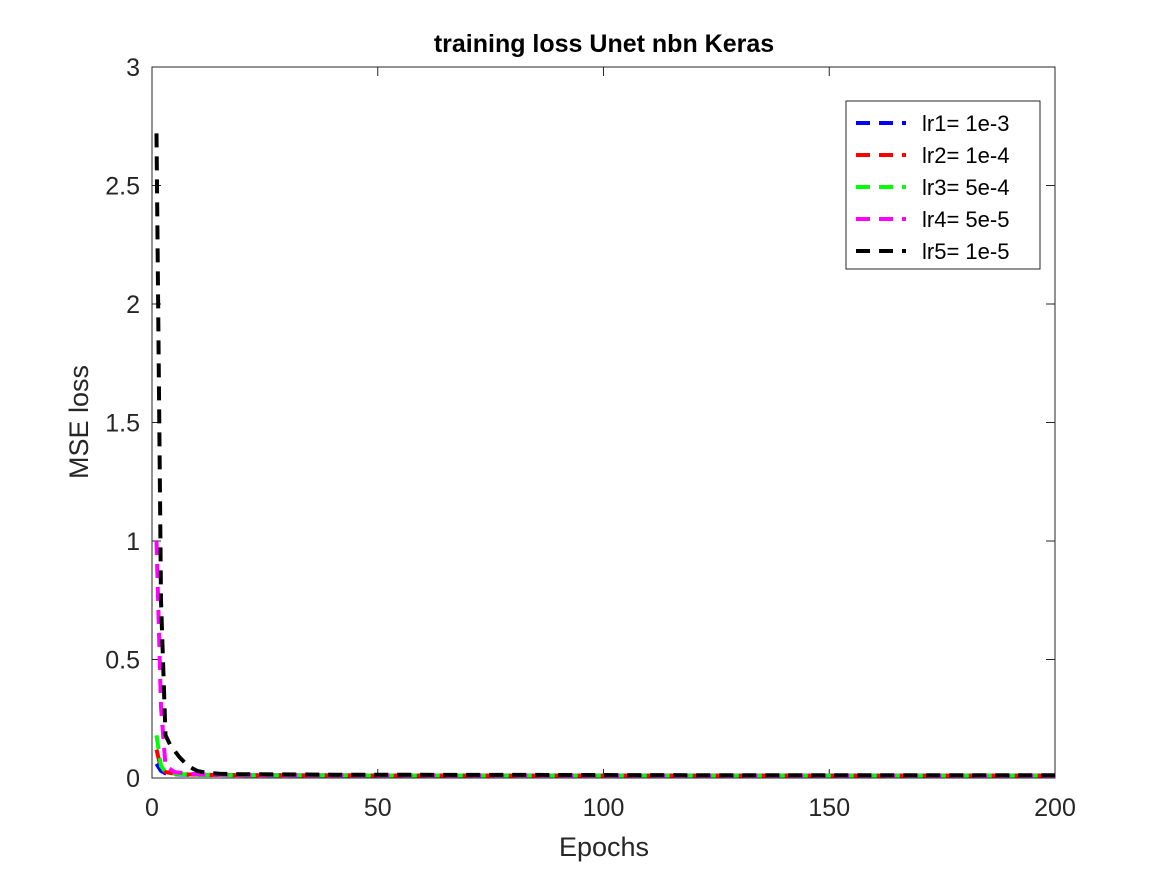 The width and height of the screenshot is (1167, 875). What do you see at coordinates (152, 808) in the screenshot?
I see `x-tick-label: 0` at bounding box center [152, 808].